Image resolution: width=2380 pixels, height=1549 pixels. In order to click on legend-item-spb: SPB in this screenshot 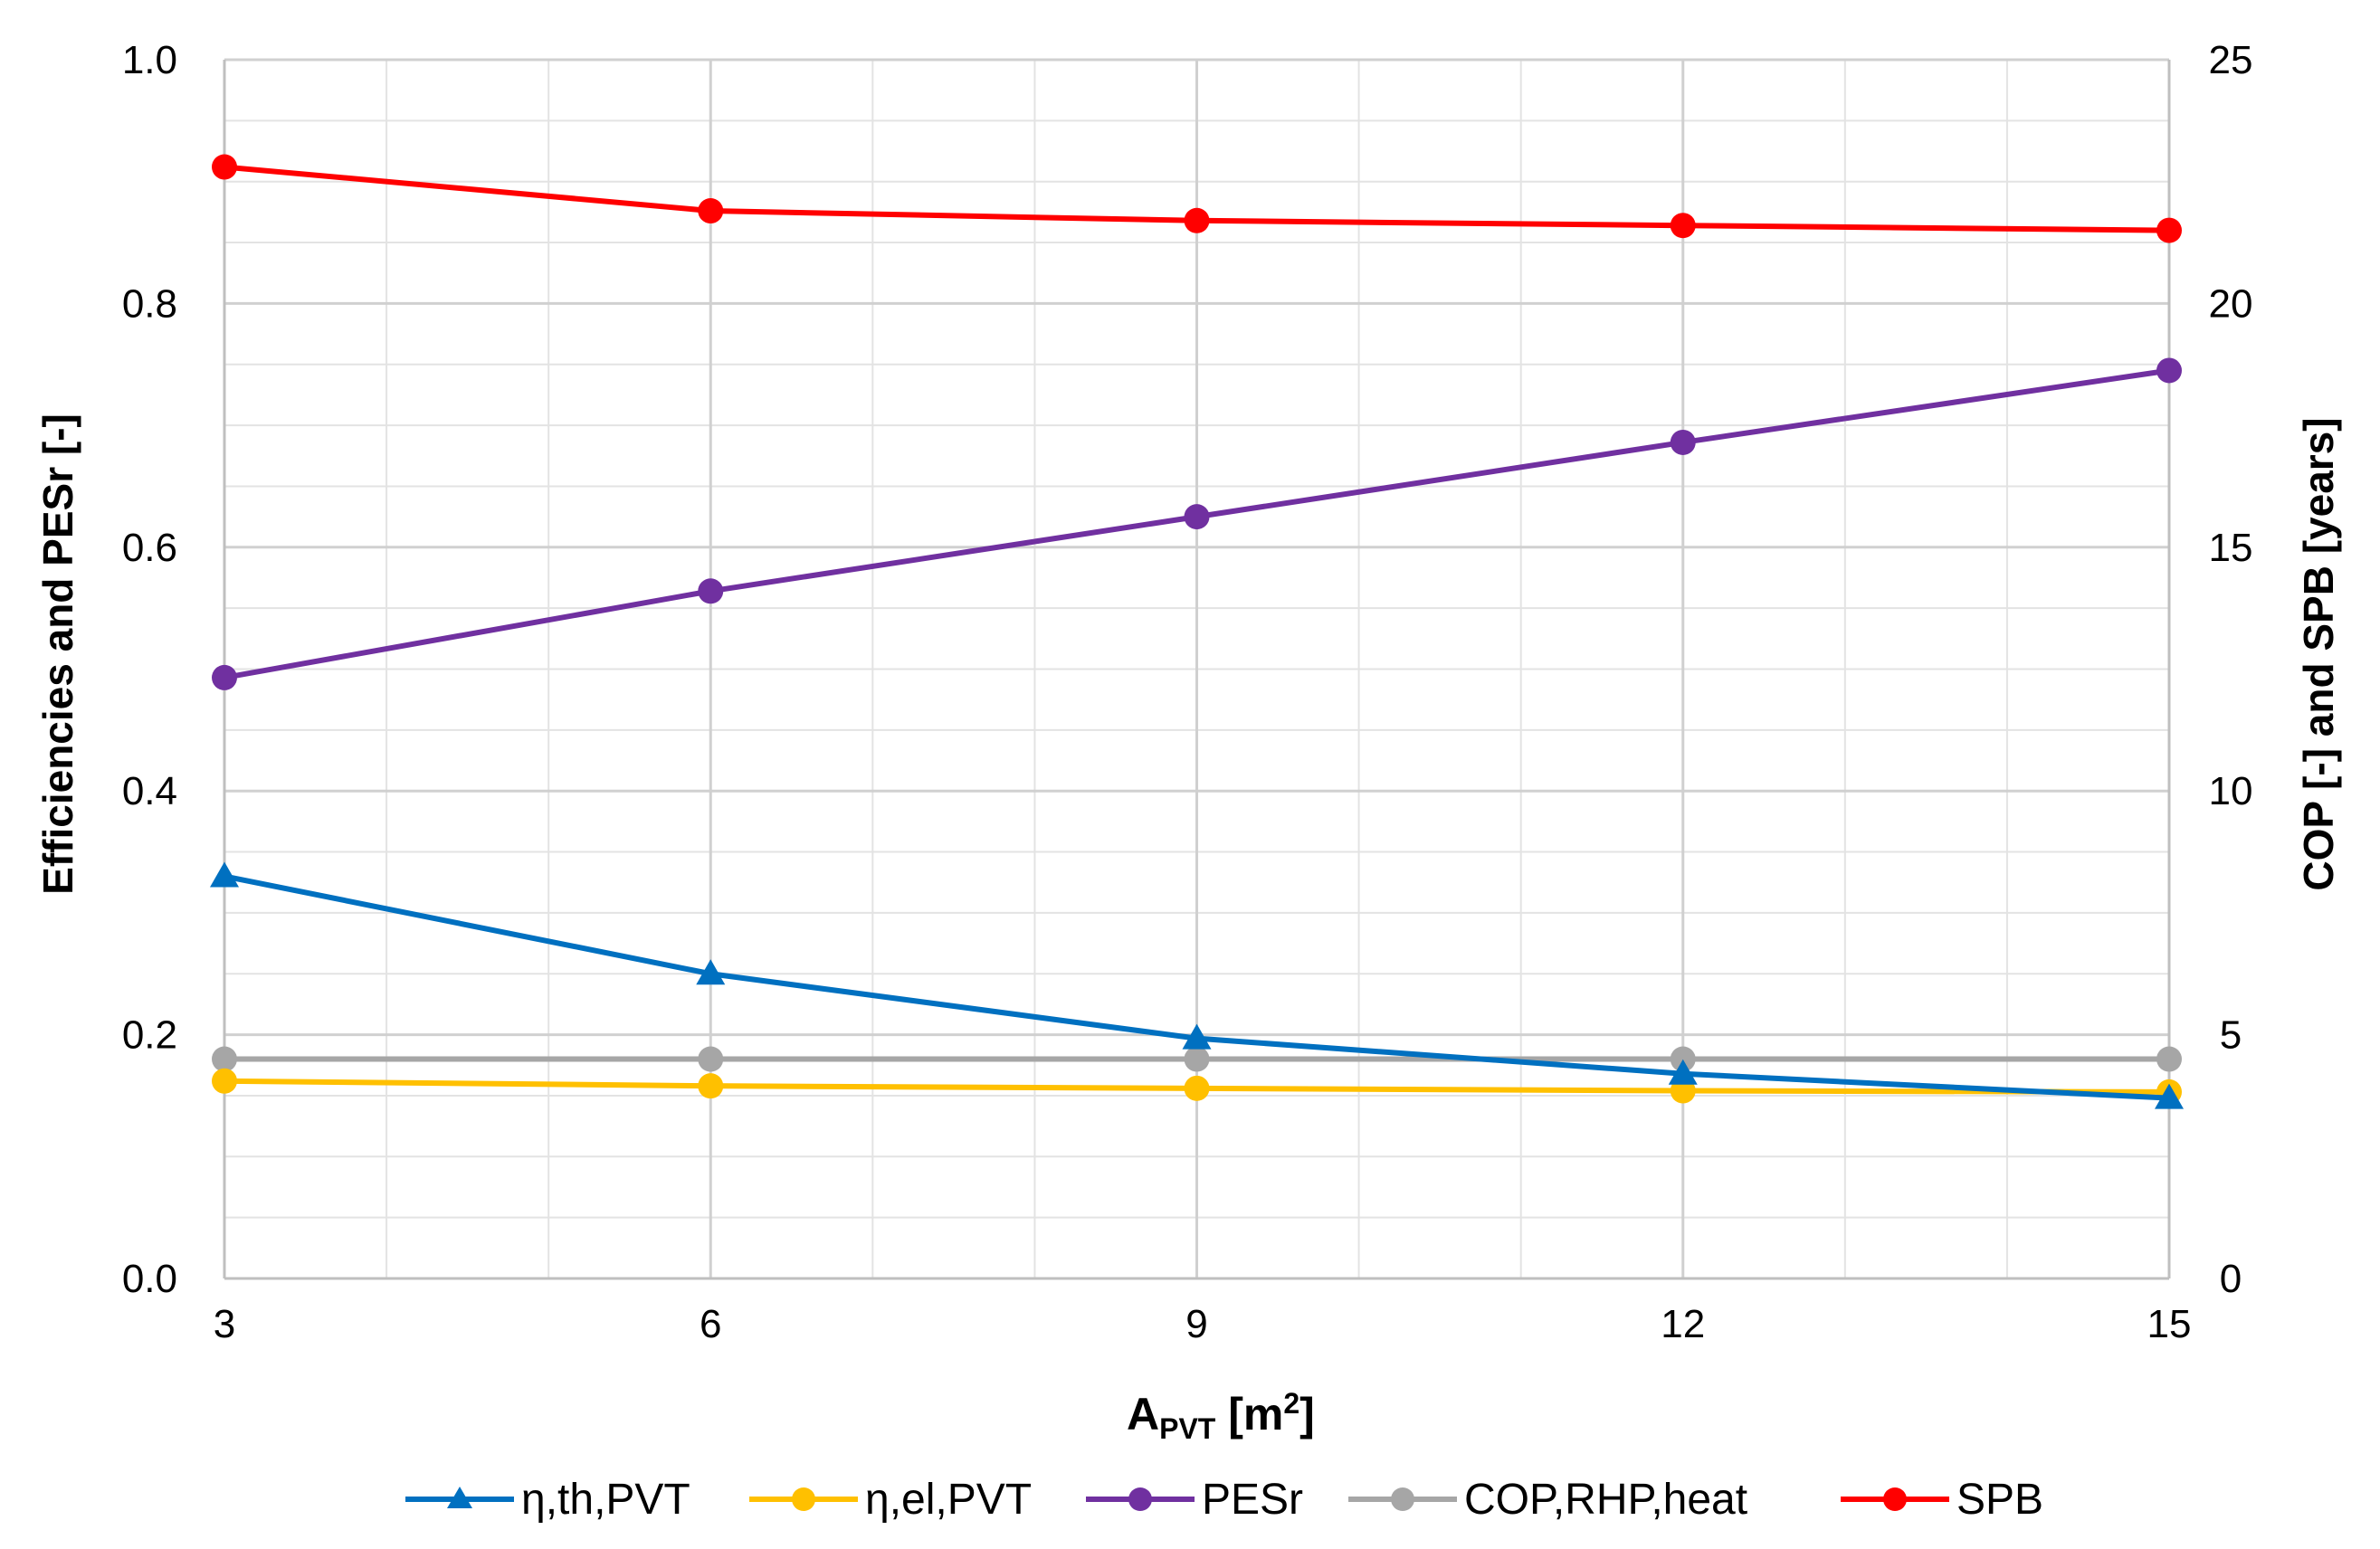, I will do `click(1942, 1500)`.